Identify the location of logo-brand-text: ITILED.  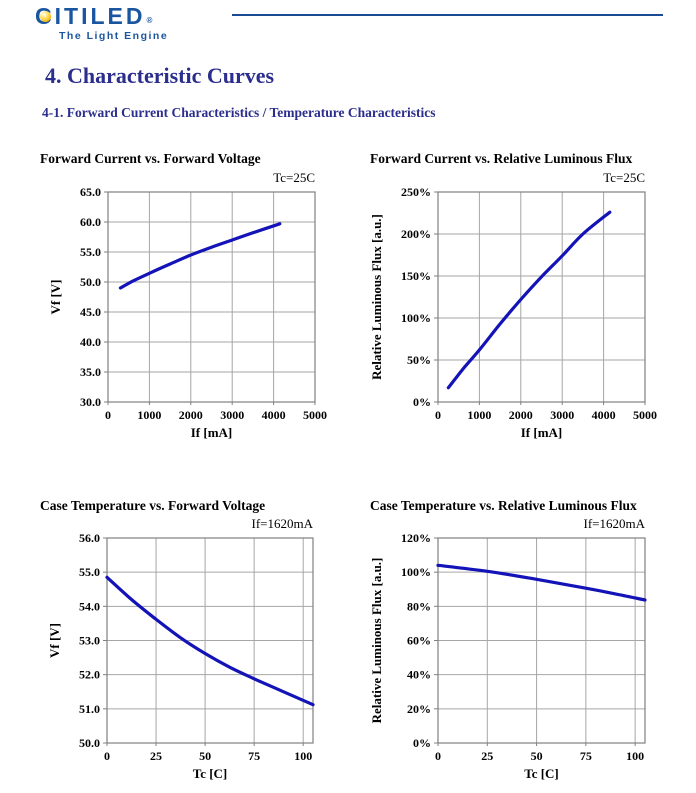
(100, 16).